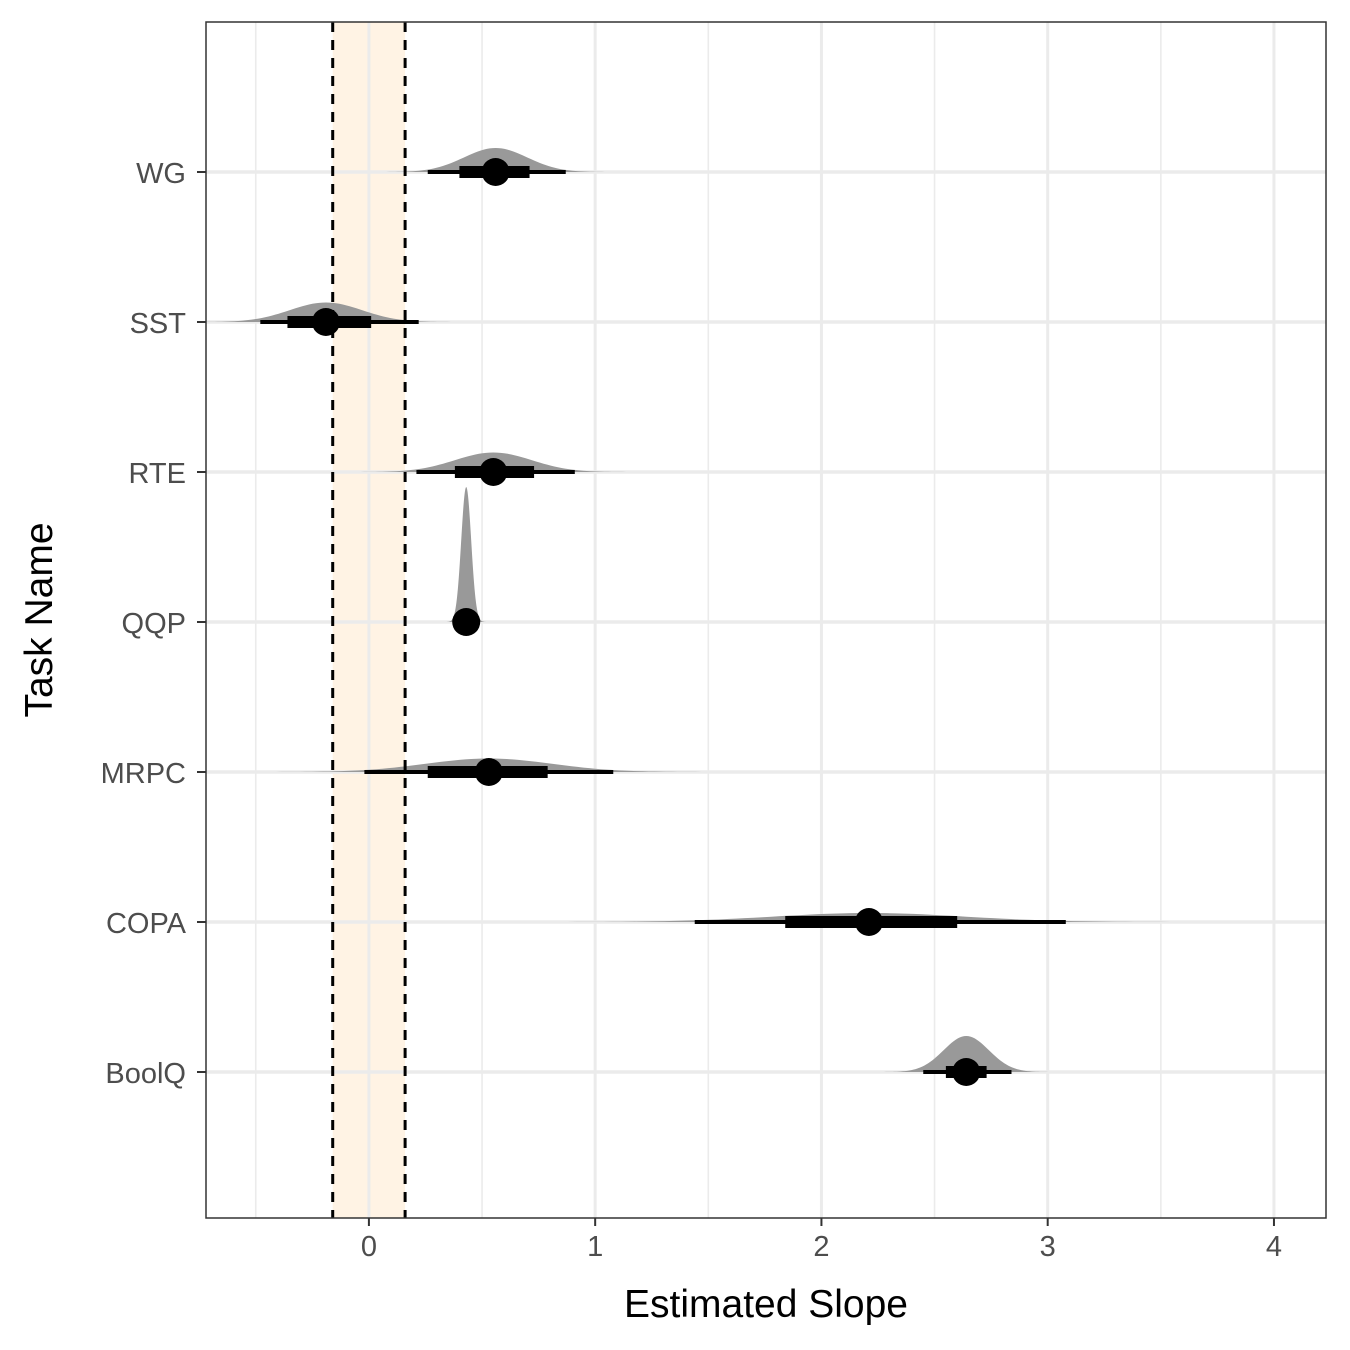 This screenshot has height=1350, width=1350. I want to click on x-tick-label: 4, so click(1274, 1247).